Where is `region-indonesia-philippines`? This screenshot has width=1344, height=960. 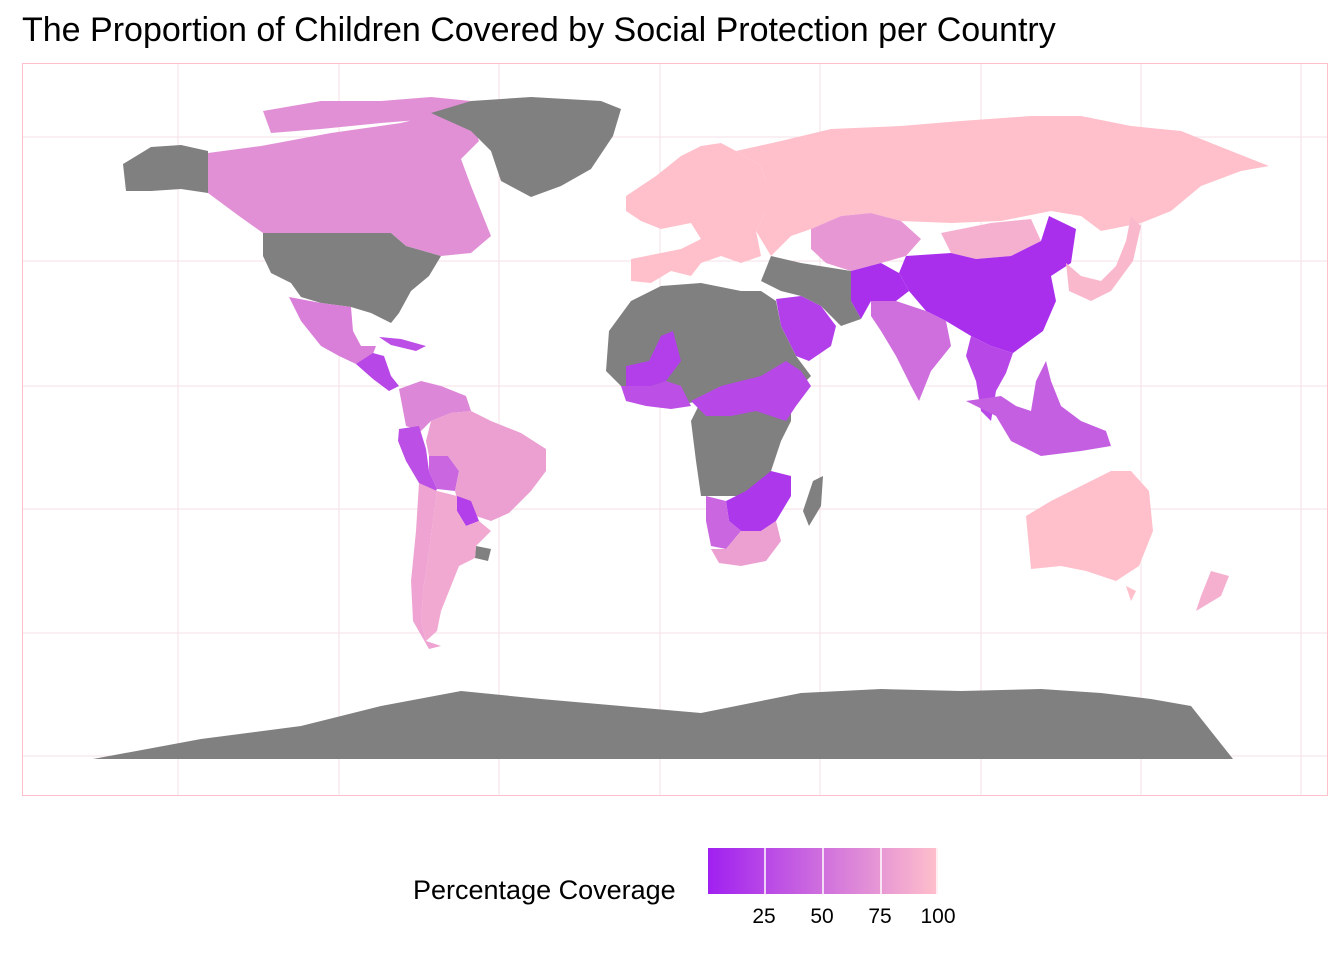
region-indonesia-philippines is located at coordinates (1038, 408).